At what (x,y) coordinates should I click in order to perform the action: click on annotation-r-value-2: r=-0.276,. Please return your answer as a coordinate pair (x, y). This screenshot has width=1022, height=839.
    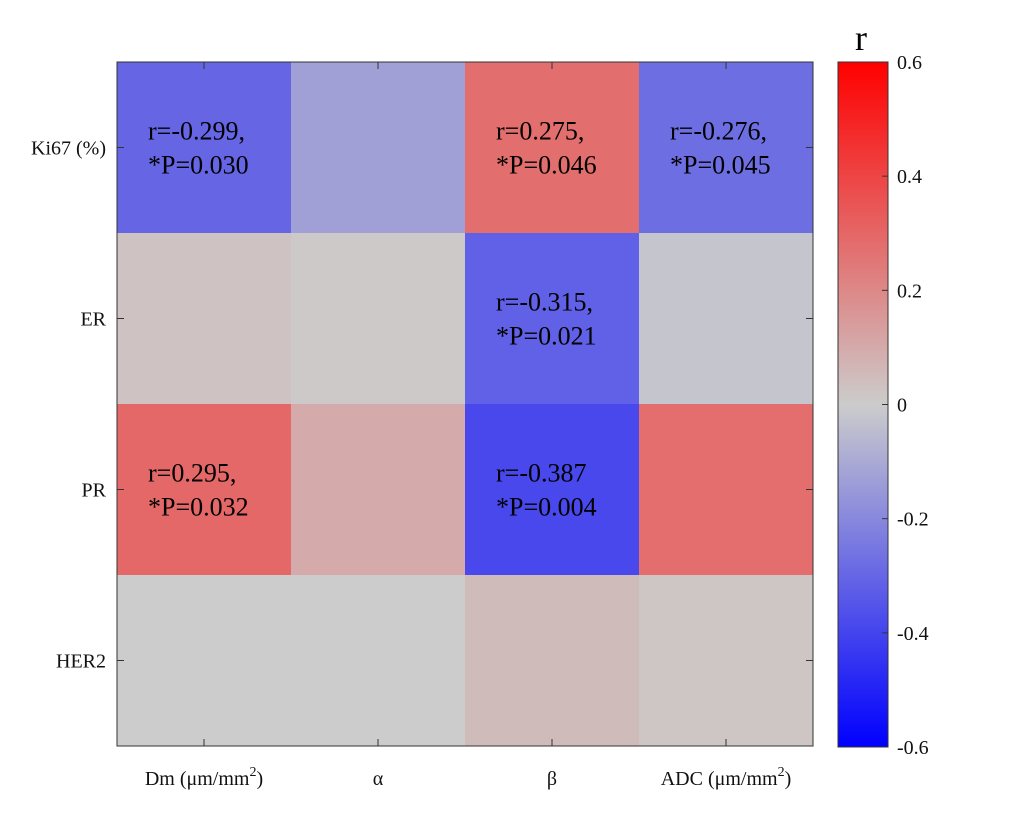
    Looking at the image, I should click on (718, 131).